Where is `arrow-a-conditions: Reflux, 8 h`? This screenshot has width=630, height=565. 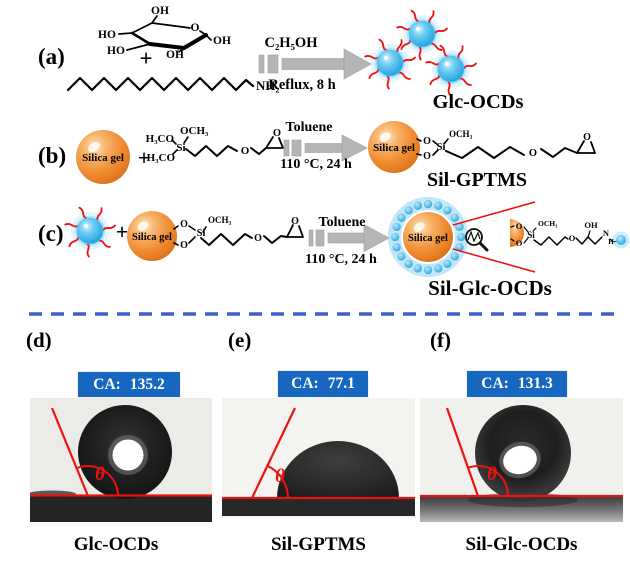
arrow-a-conditions: Reflux, 8 h is located at coordinates (301, 85).